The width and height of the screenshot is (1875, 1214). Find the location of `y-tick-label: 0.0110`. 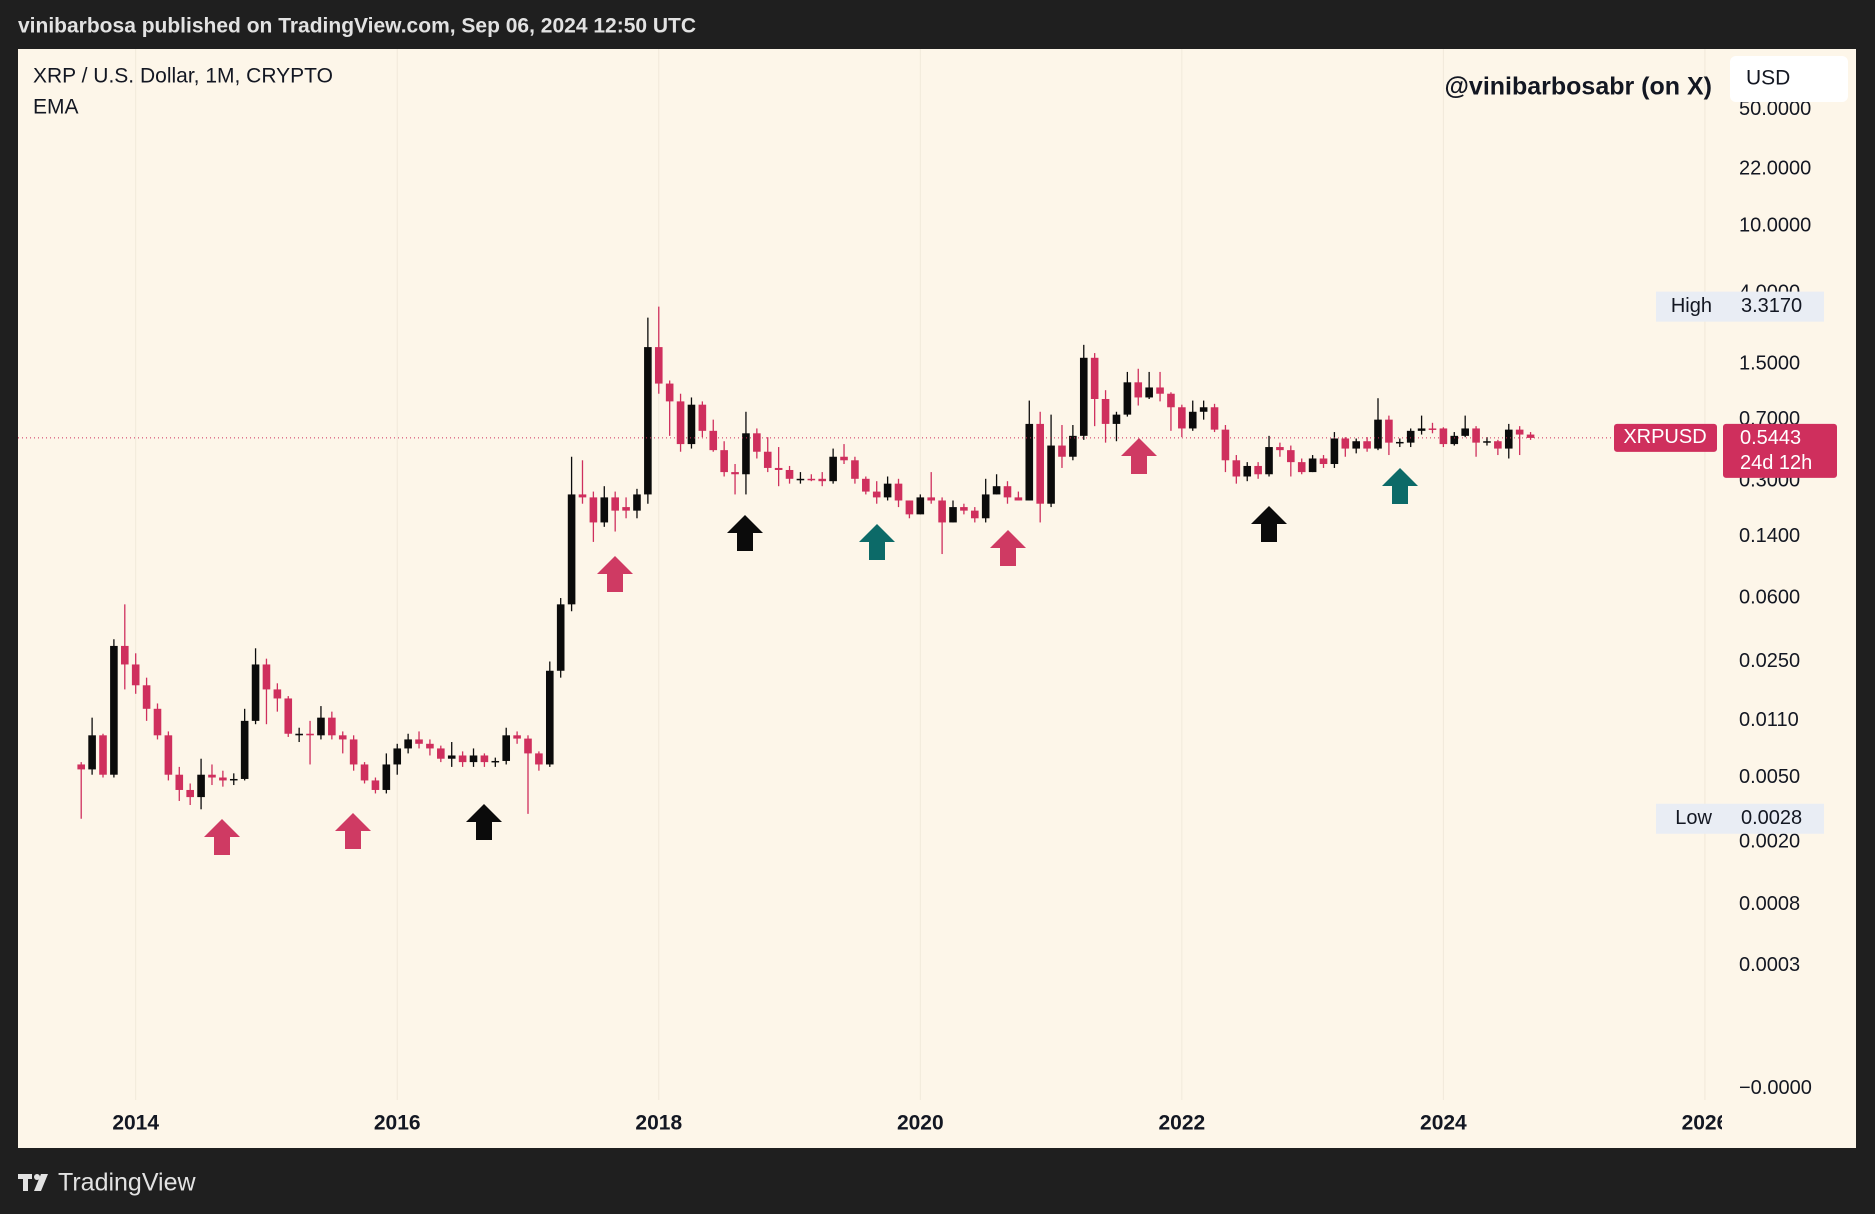

y-tick-label: 0.0110 is located at coordinates (1769, 720).